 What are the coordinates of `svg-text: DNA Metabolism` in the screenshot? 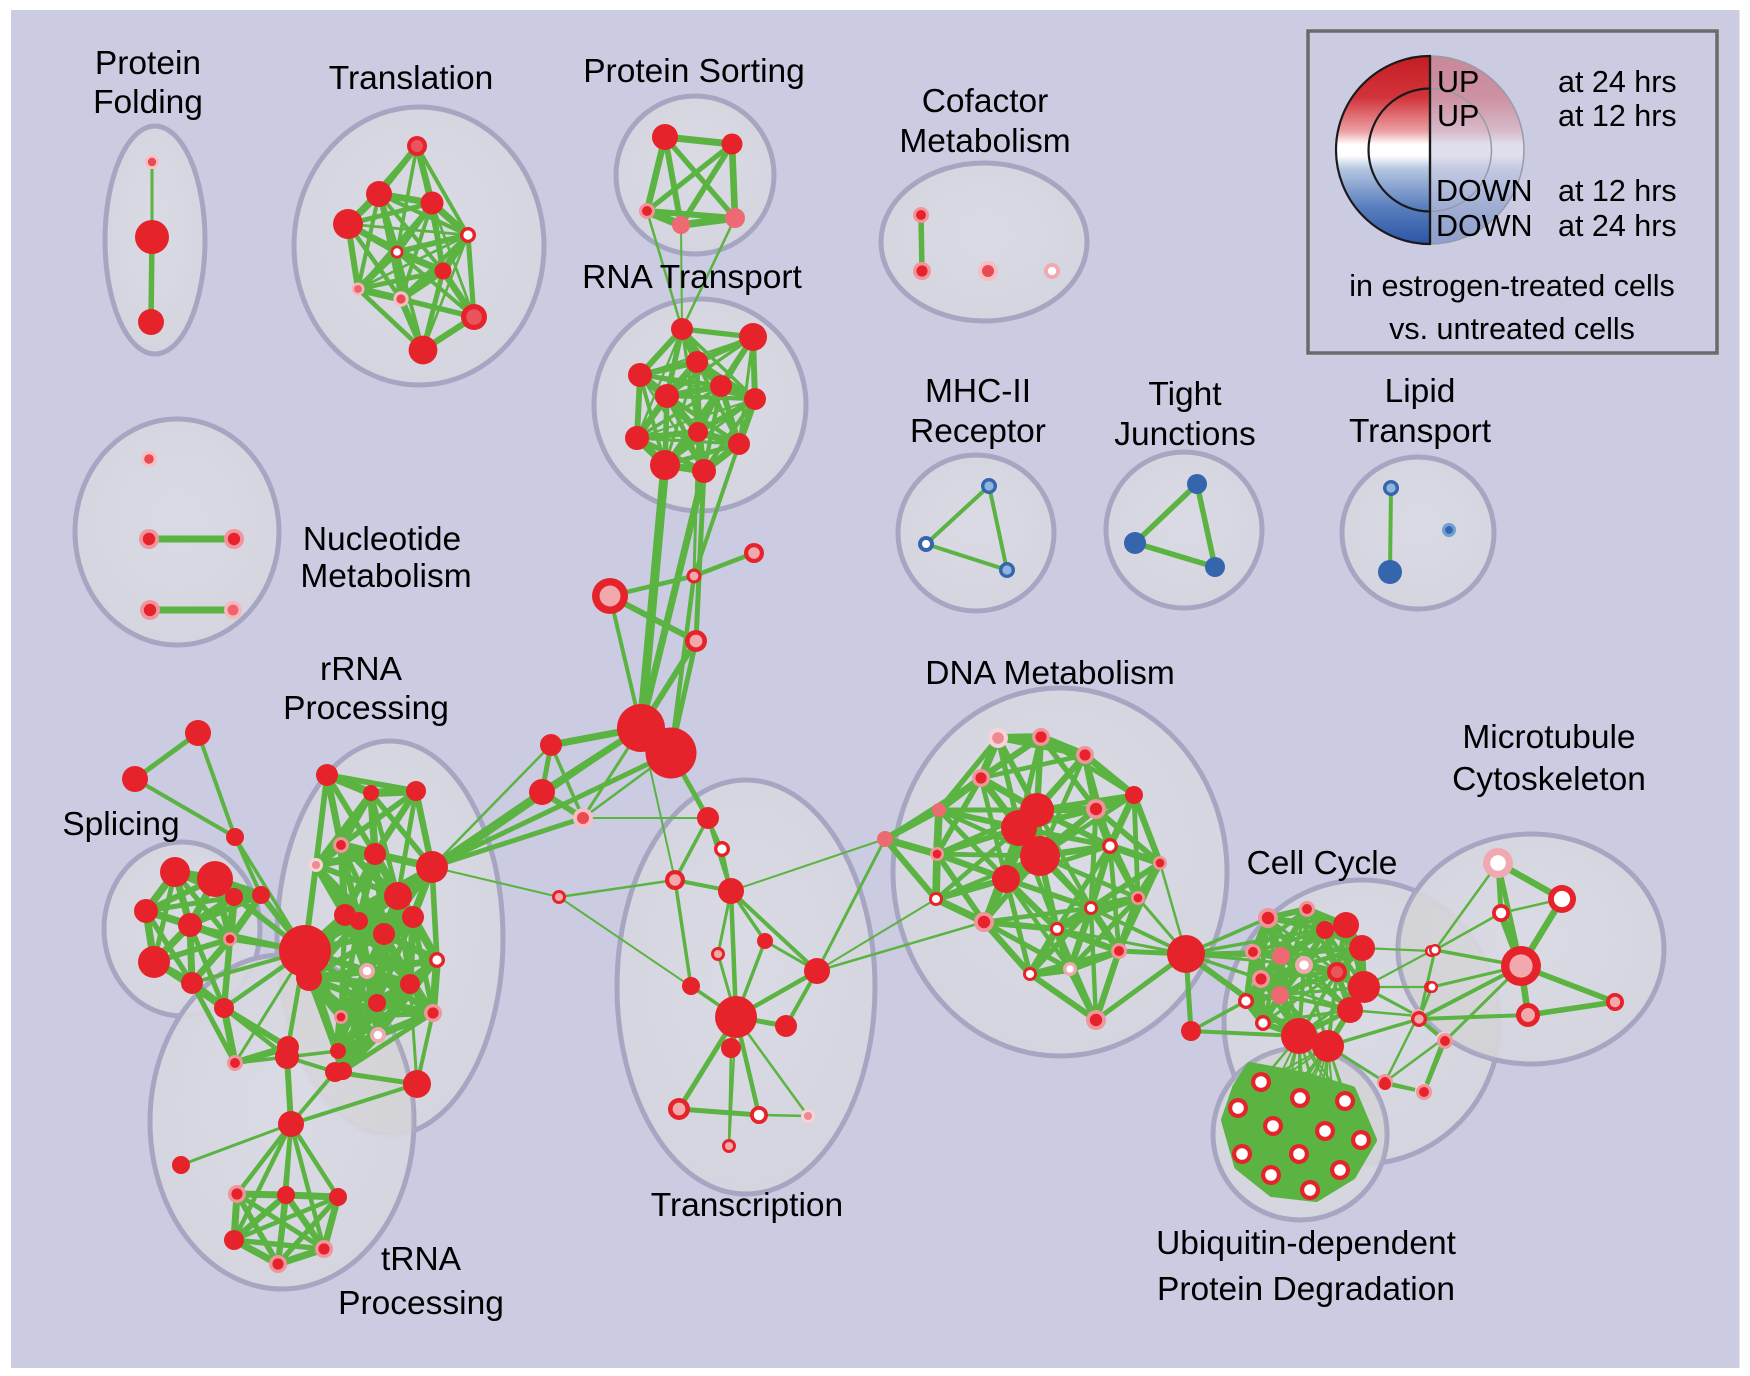 It's located at (1049, 673).